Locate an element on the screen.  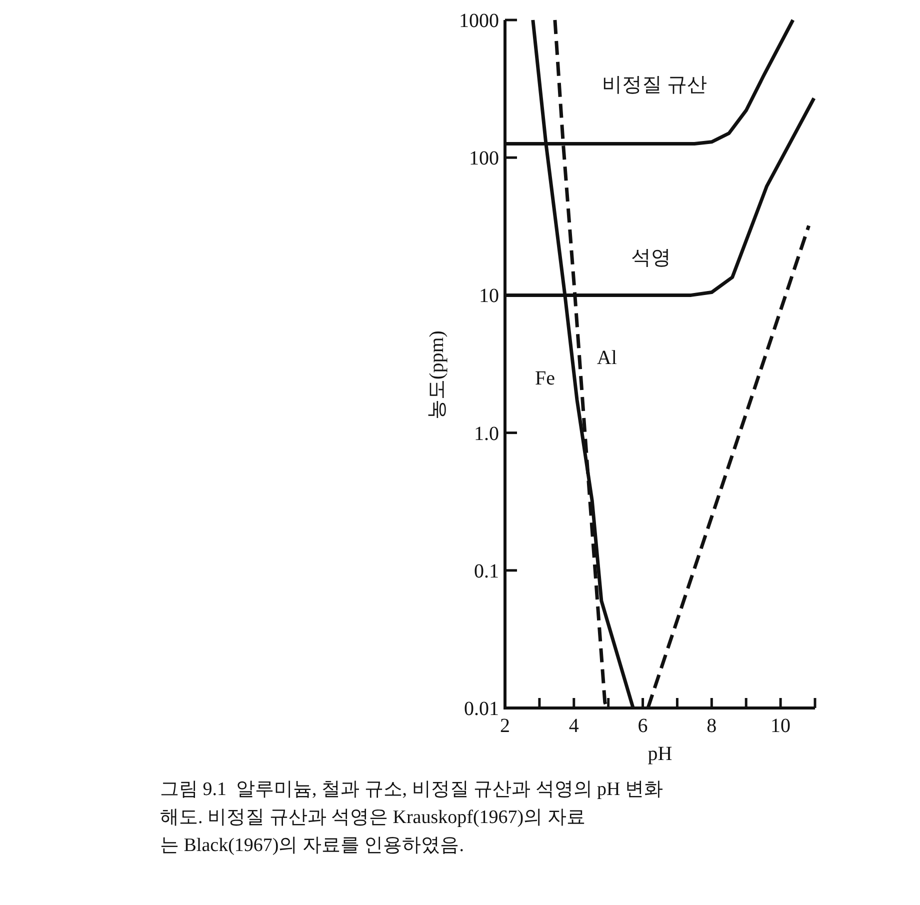
y-tick-label: 100 is located at coordinates (484, 159).